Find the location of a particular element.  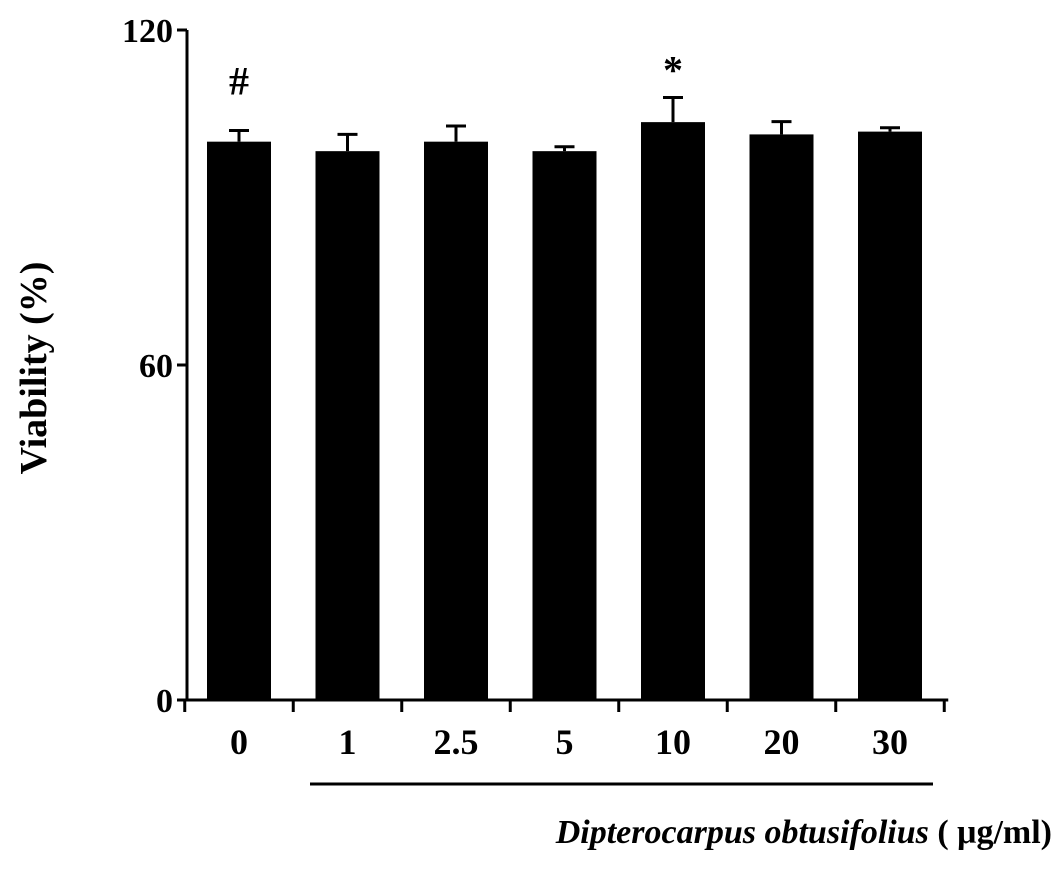

y-tick-label: 60 is located at coordinates (156, 366).